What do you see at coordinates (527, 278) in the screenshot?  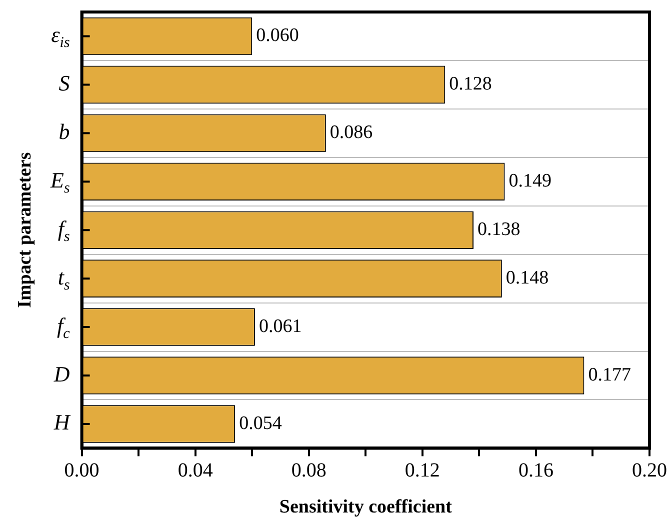 I see `data-label: 0.148` at bounding box center [527, 278].